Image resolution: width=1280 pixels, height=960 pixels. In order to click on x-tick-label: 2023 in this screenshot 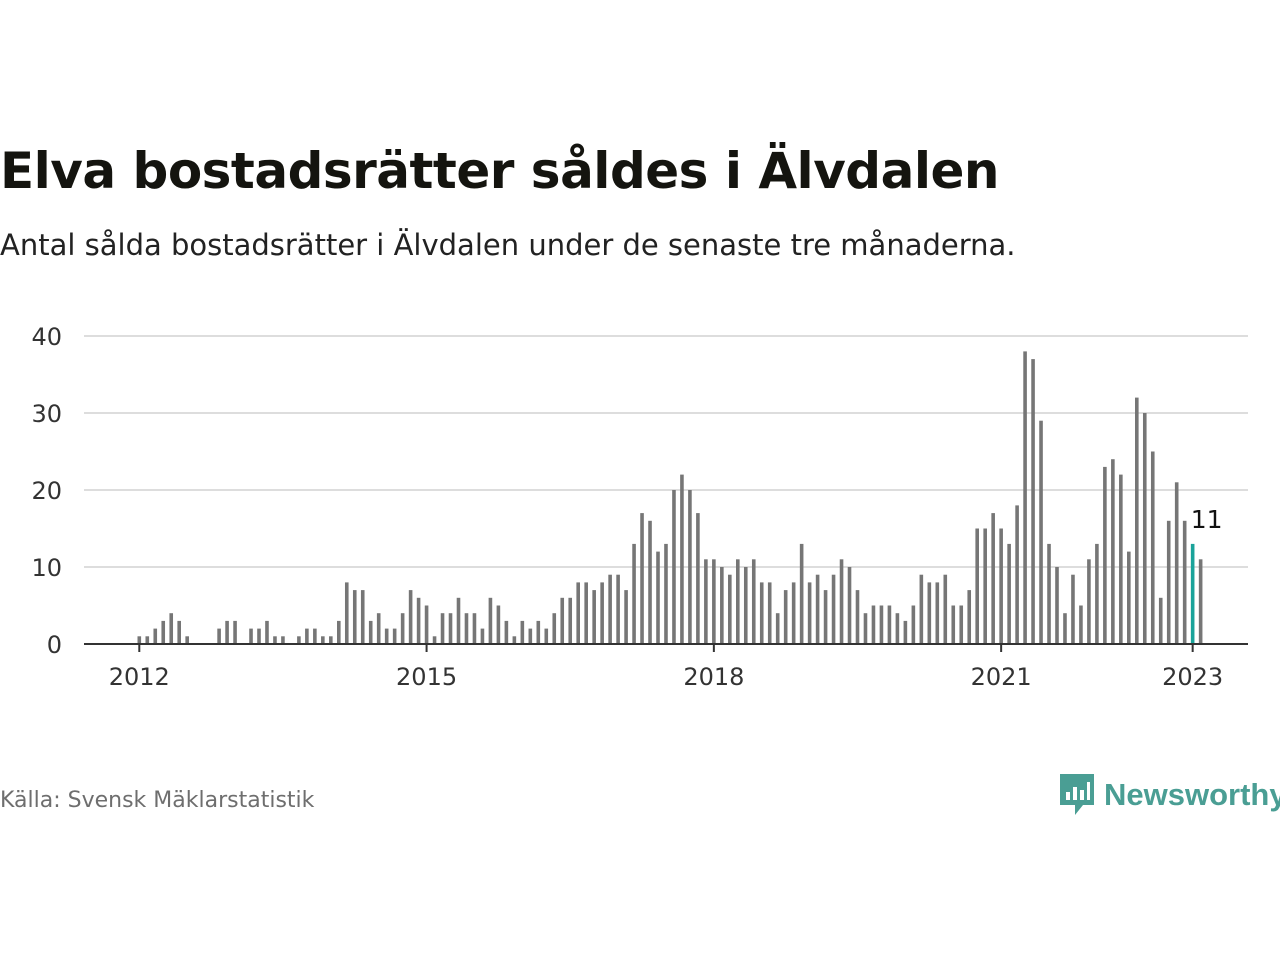, I will do `click(1192, 677)`.